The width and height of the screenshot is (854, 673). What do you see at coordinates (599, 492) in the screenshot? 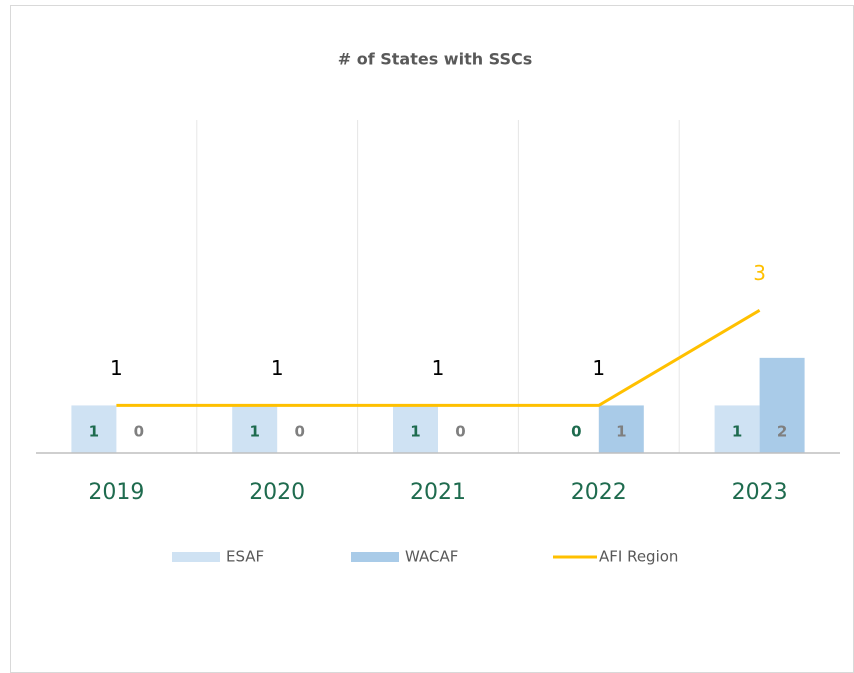
I see `x-tick-label: 2022` at bounding box center [599, 492].